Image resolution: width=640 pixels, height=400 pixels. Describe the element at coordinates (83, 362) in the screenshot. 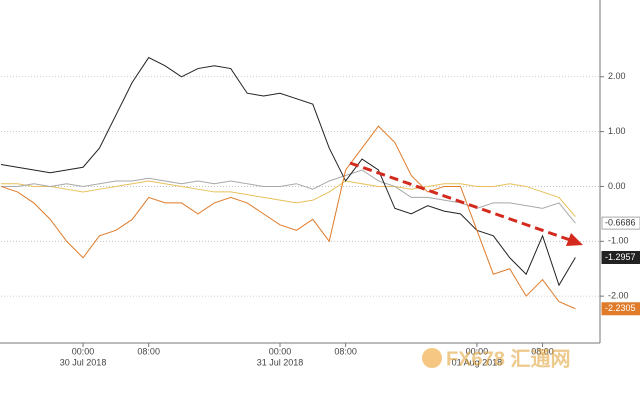

I see `date-label: 30 Jul 2018` at that location.